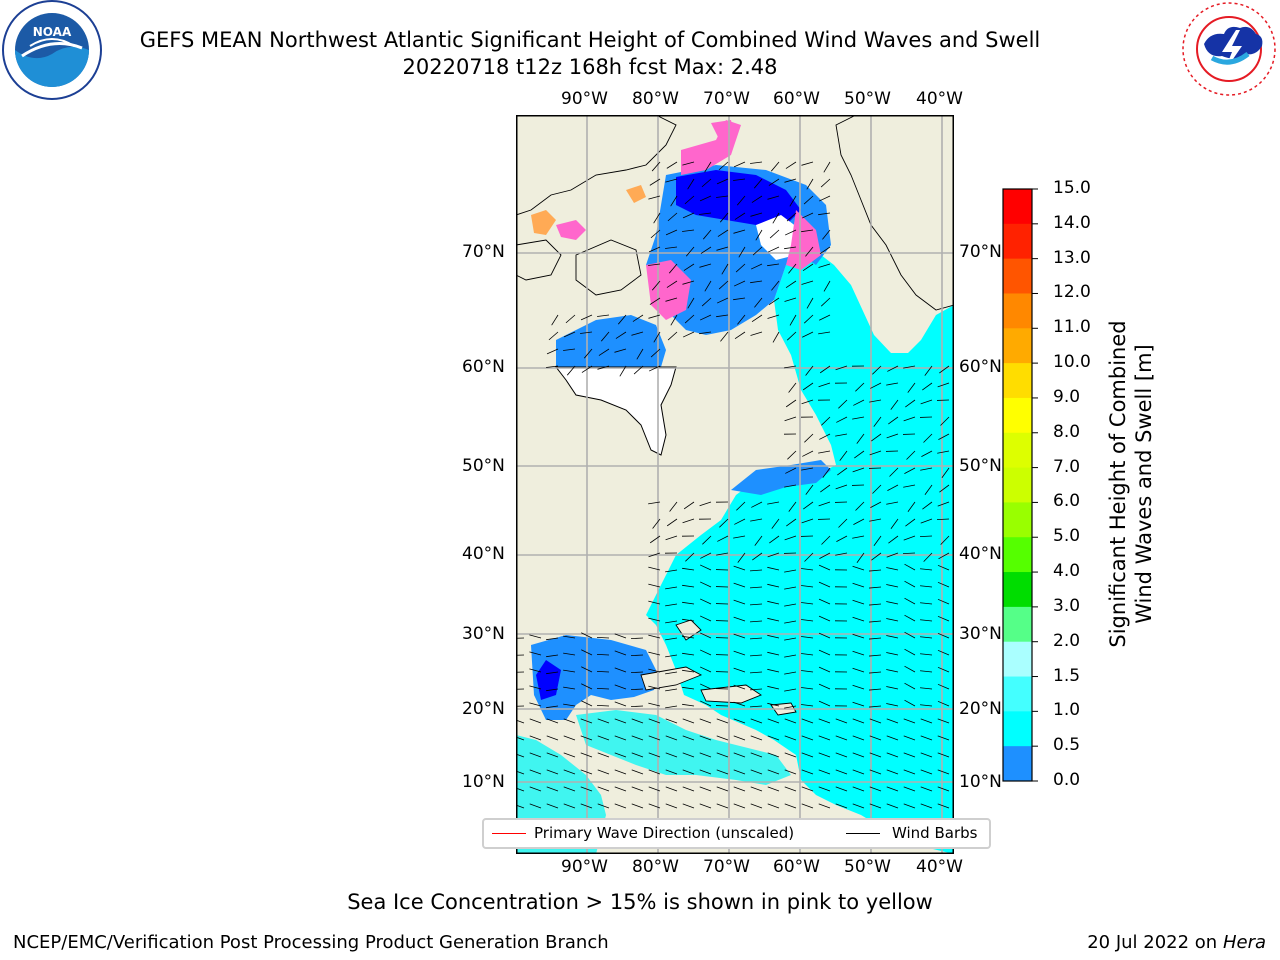  What do you see at coordinates (980, 554) in the screenshot?
I see `lat-label: 40°N` at bounding box center [980, 554].